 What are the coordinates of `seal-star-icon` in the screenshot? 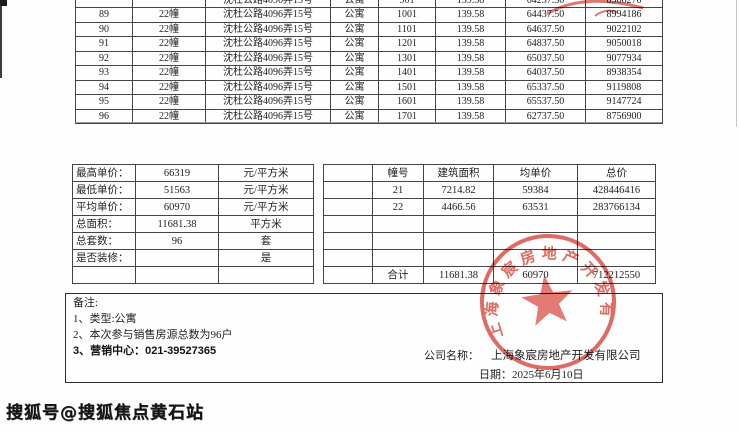 It's located at (547, 300).